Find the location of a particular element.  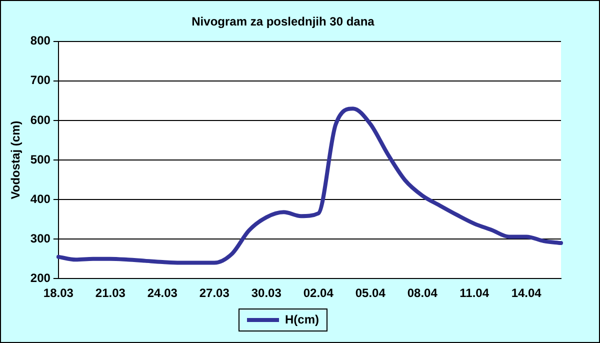

y-tick-label: 600 is located at coordinates (40, 119).